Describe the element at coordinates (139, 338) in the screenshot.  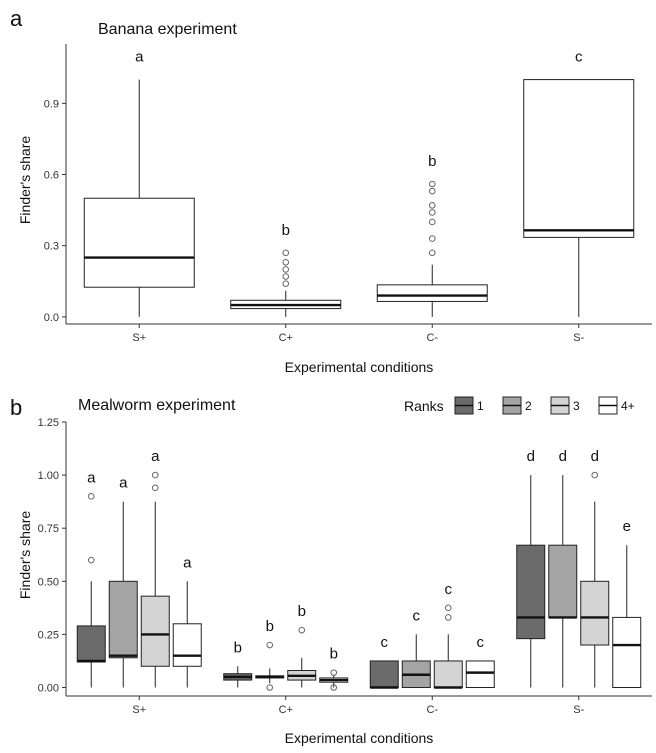
I see `panel-a-x-tick-label: S+` at that location.